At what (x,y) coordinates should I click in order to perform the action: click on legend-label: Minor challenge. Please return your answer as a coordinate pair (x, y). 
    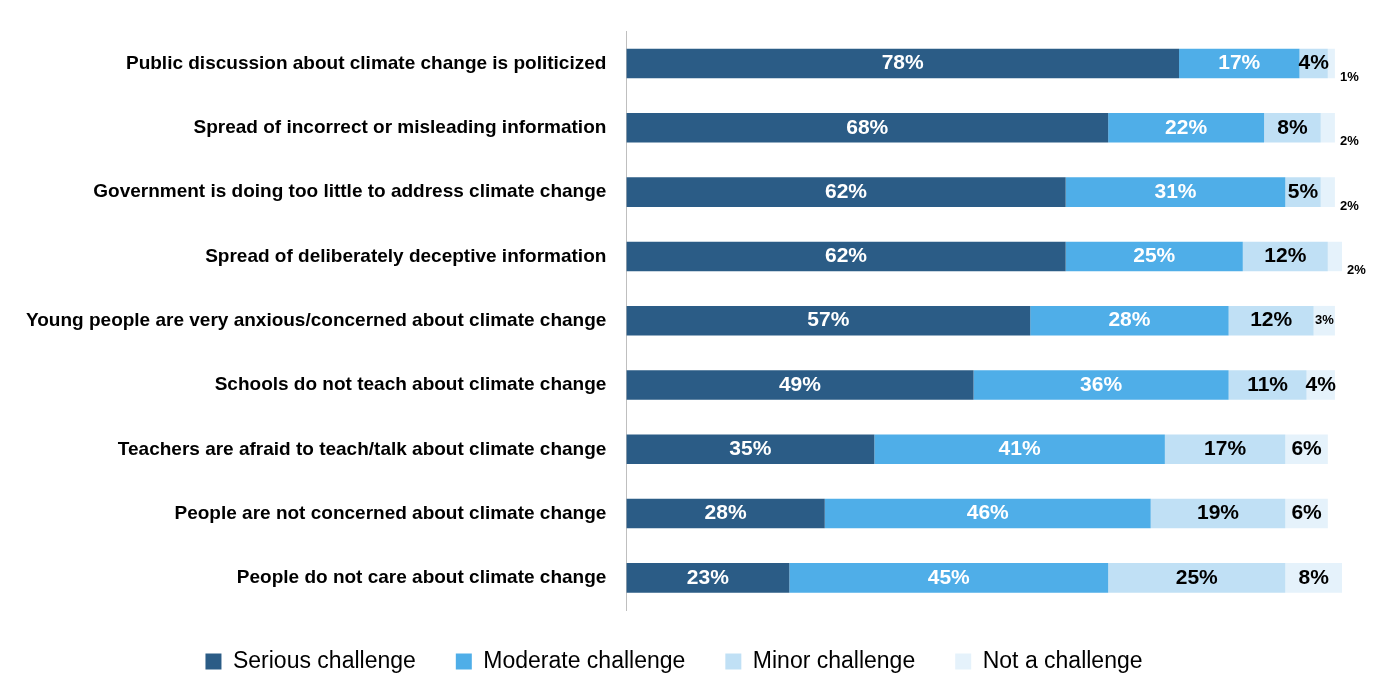
    Looking at the image, I should click on (834, 659).